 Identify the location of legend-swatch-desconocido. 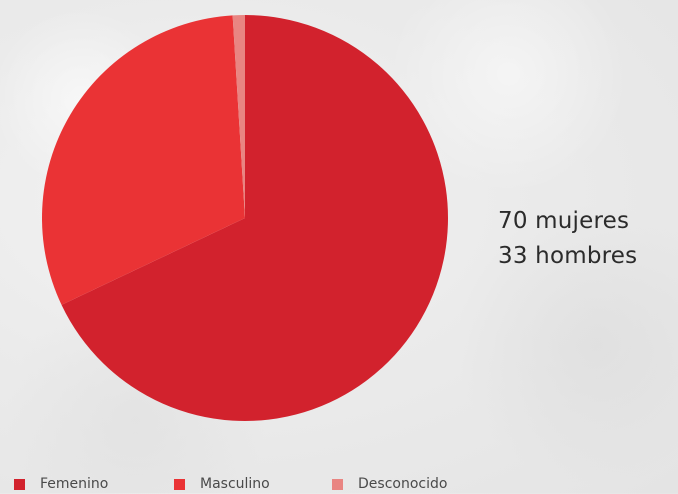
(337, 484).